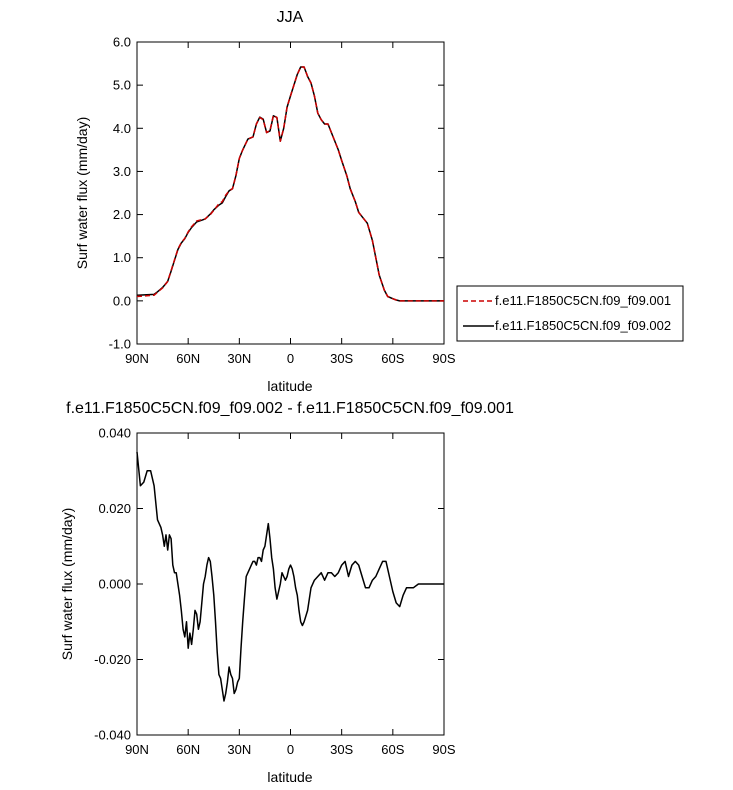 Image resolution: width=733 pixels, height=790 pixels. Describe the element at coordinates (239, 749) in the screenshot. I see `bottom-chart-xtick-label: 30N` at that location.